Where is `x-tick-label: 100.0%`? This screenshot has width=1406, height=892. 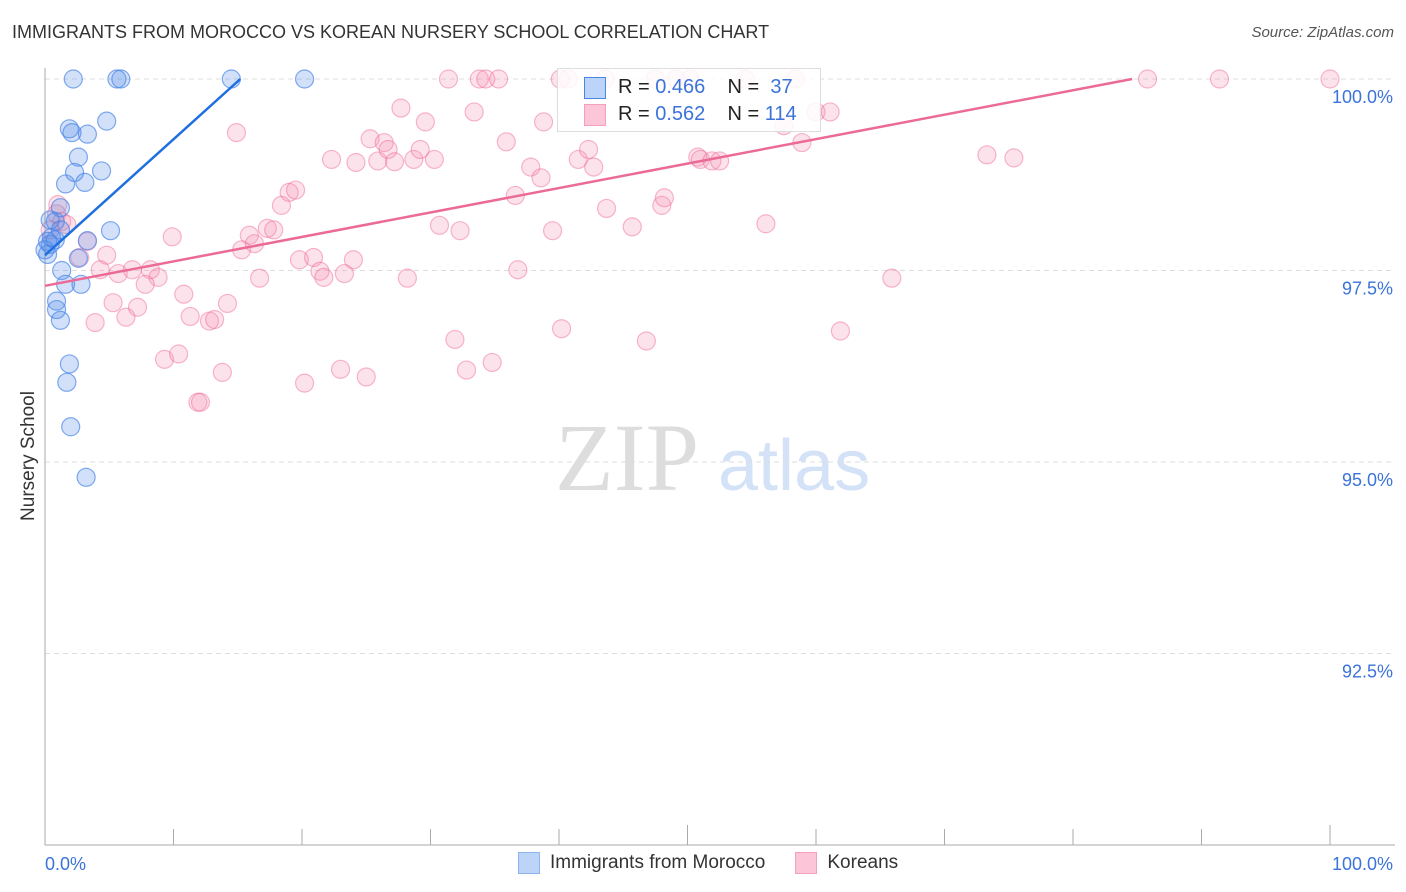
x-tick-label: 100.0% is located at coordinates (1362, 864).